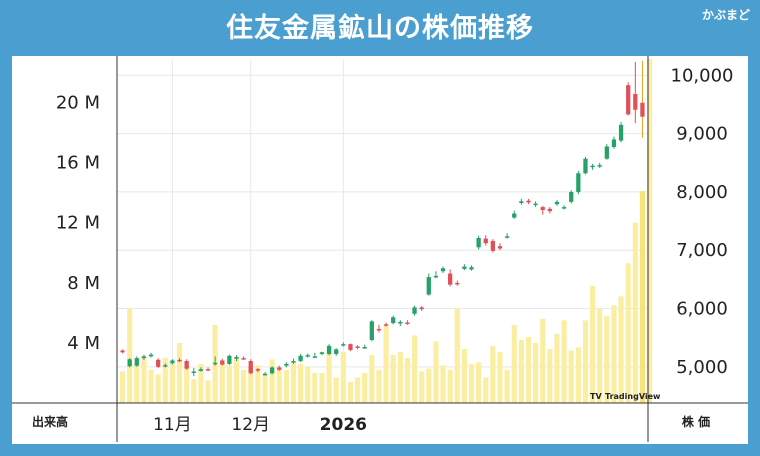  What do you see at coordinates (702, 75) in the screenshot?
I see `price-tick-label: 10,000` at bounding box center [702, 75].